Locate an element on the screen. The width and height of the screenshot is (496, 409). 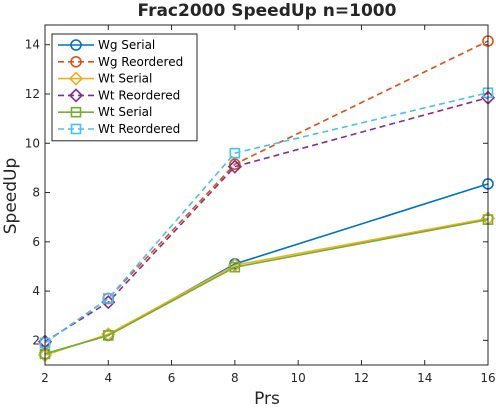
legend-item: Wg Serial is located at coordinates (106, 45).